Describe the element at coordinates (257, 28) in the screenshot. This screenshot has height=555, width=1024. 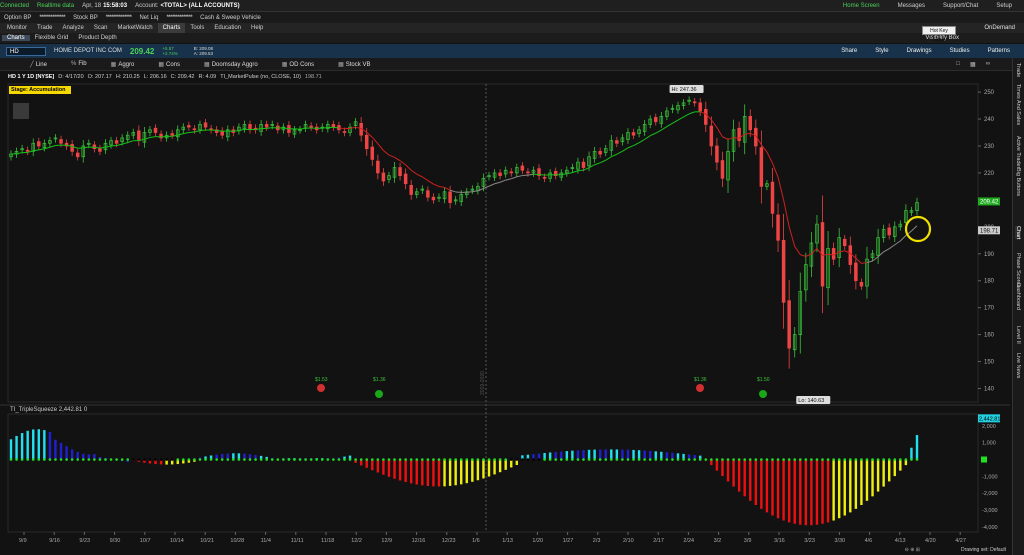
I see `tab-help: Help` at that location.